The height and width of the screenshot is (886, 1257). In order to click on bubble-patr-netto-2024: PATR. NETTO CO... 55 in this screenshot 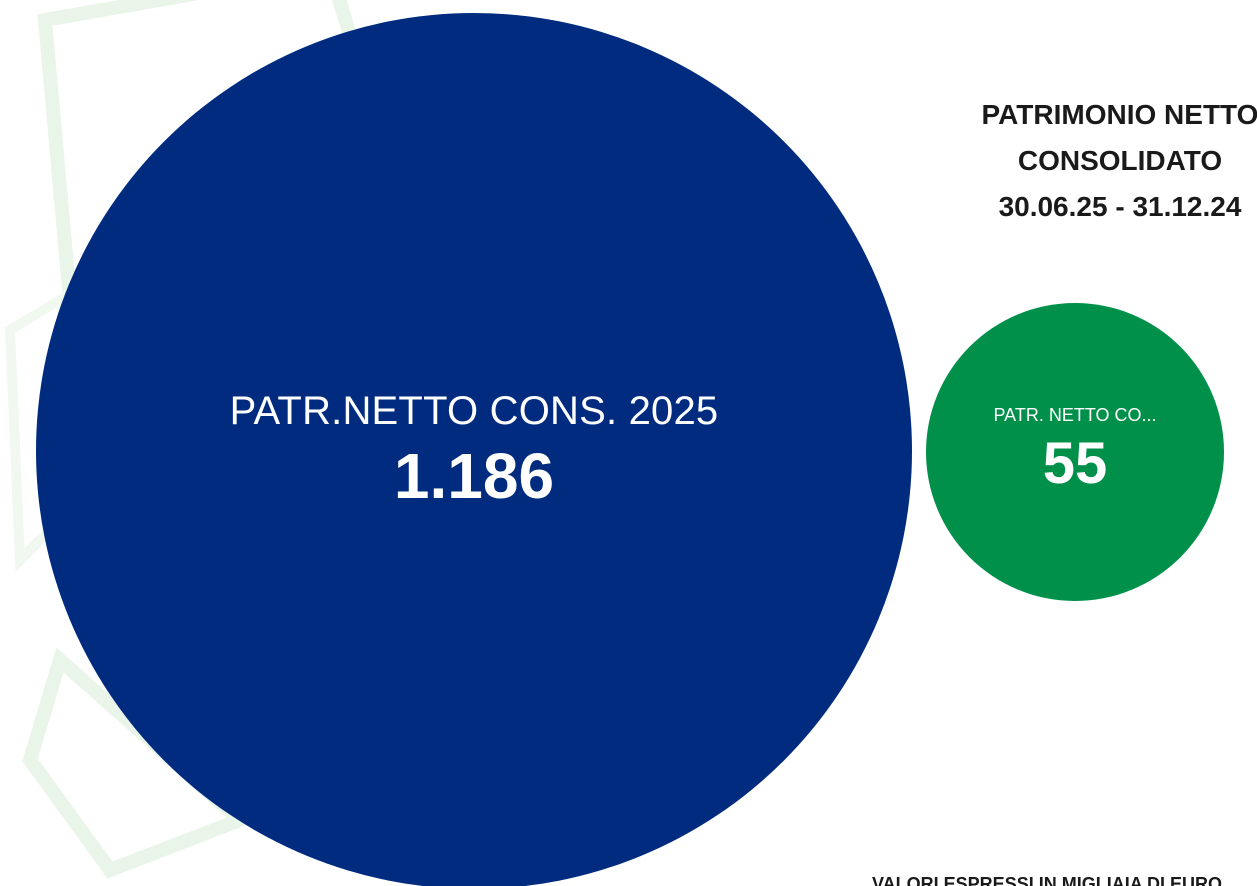, I will do `click(1075, 452)`.